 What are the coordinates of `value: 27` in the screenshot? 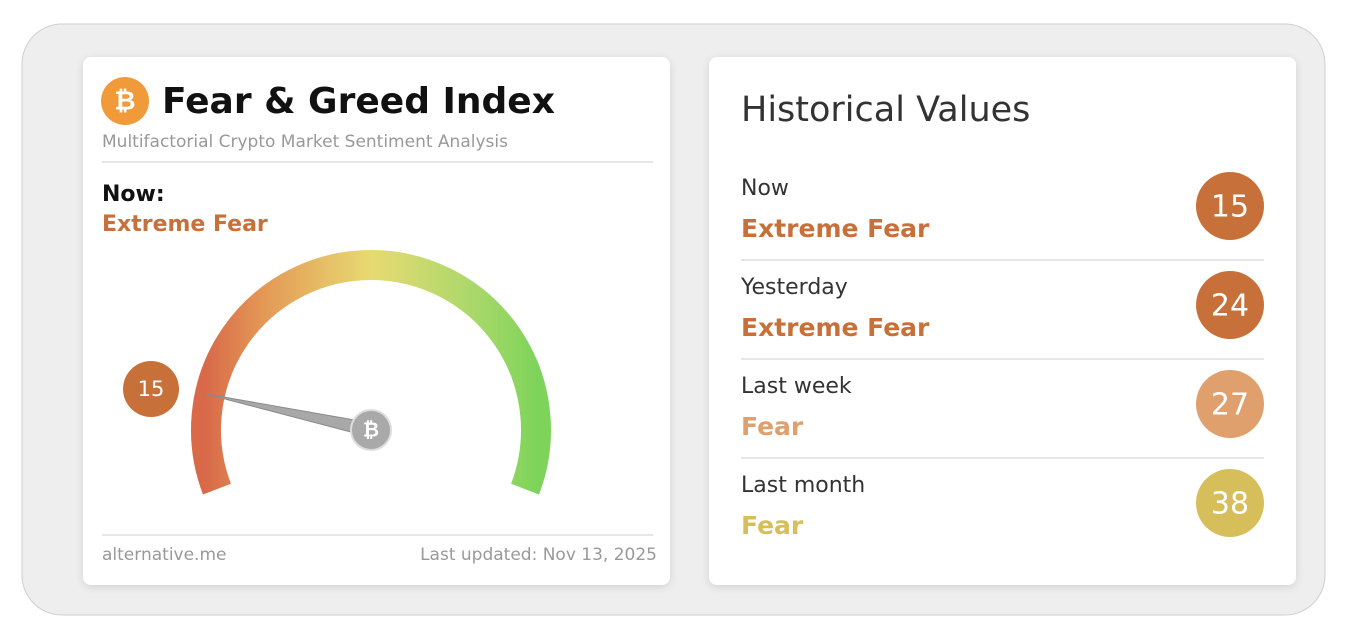 It's located at (1230, 405).